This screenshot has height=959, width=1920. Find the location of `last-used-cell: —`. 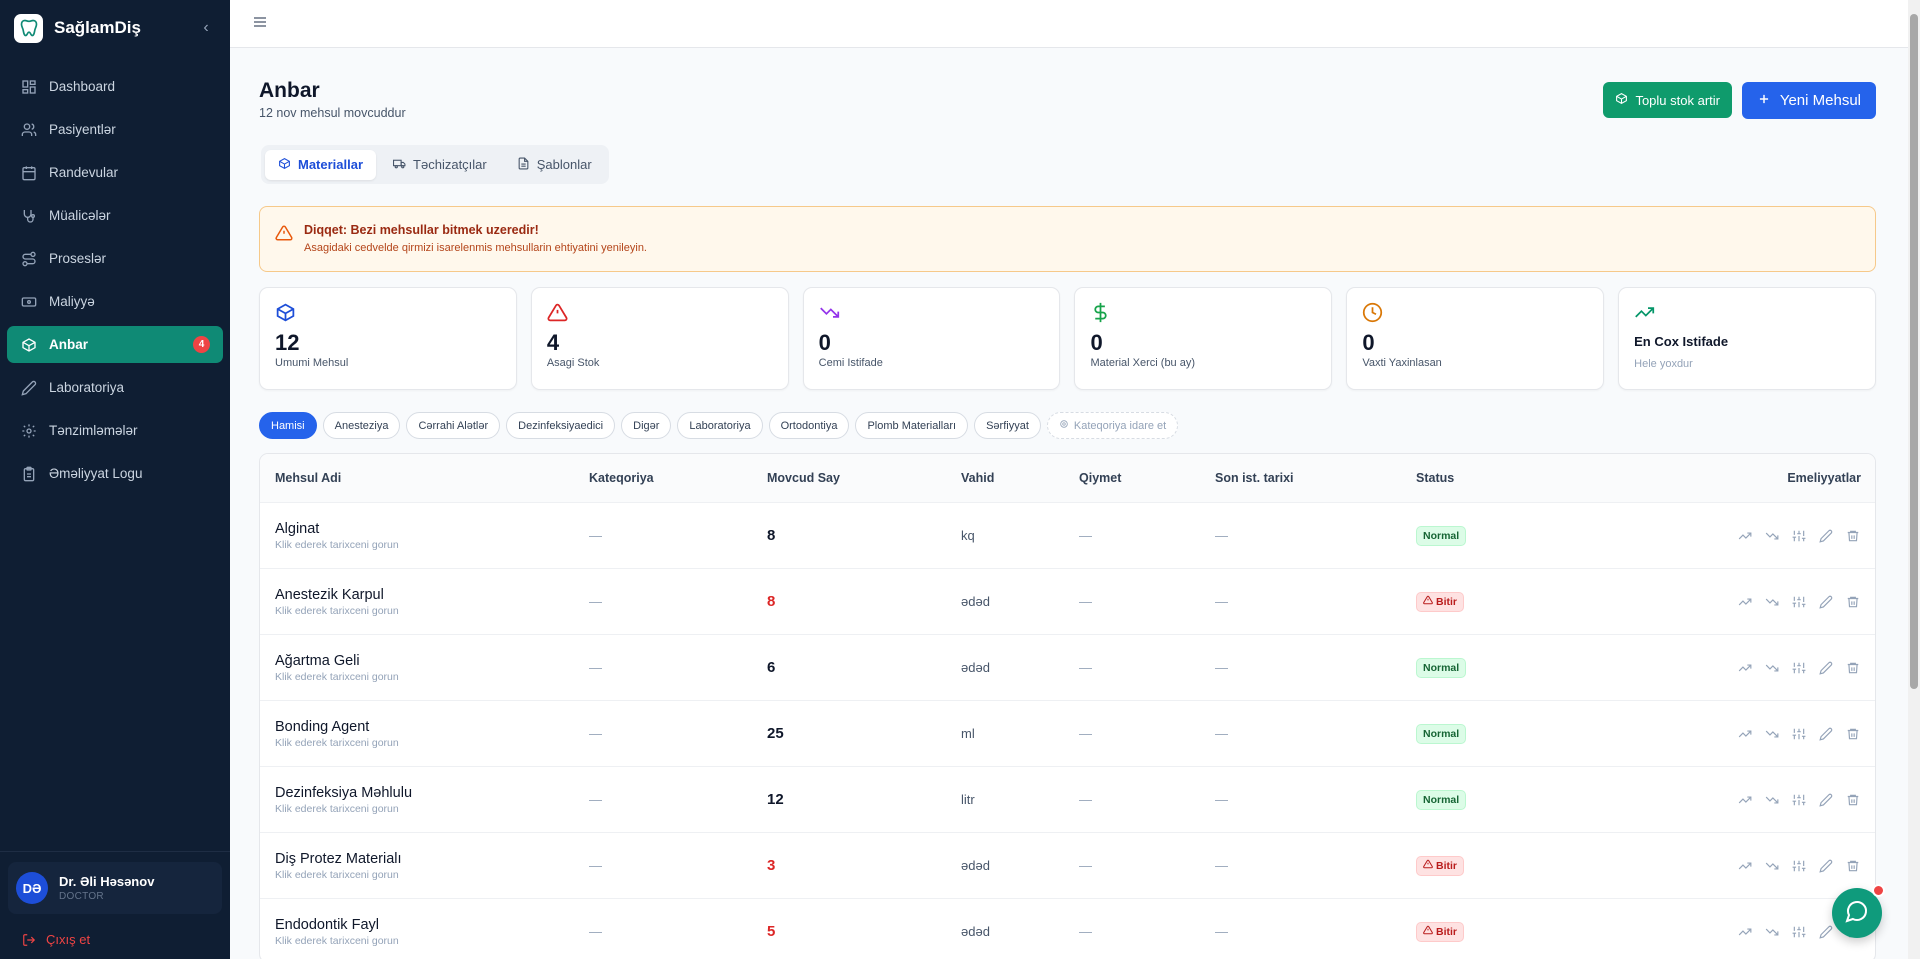

last-used-cell: — is located at coordinates (1221, 865).